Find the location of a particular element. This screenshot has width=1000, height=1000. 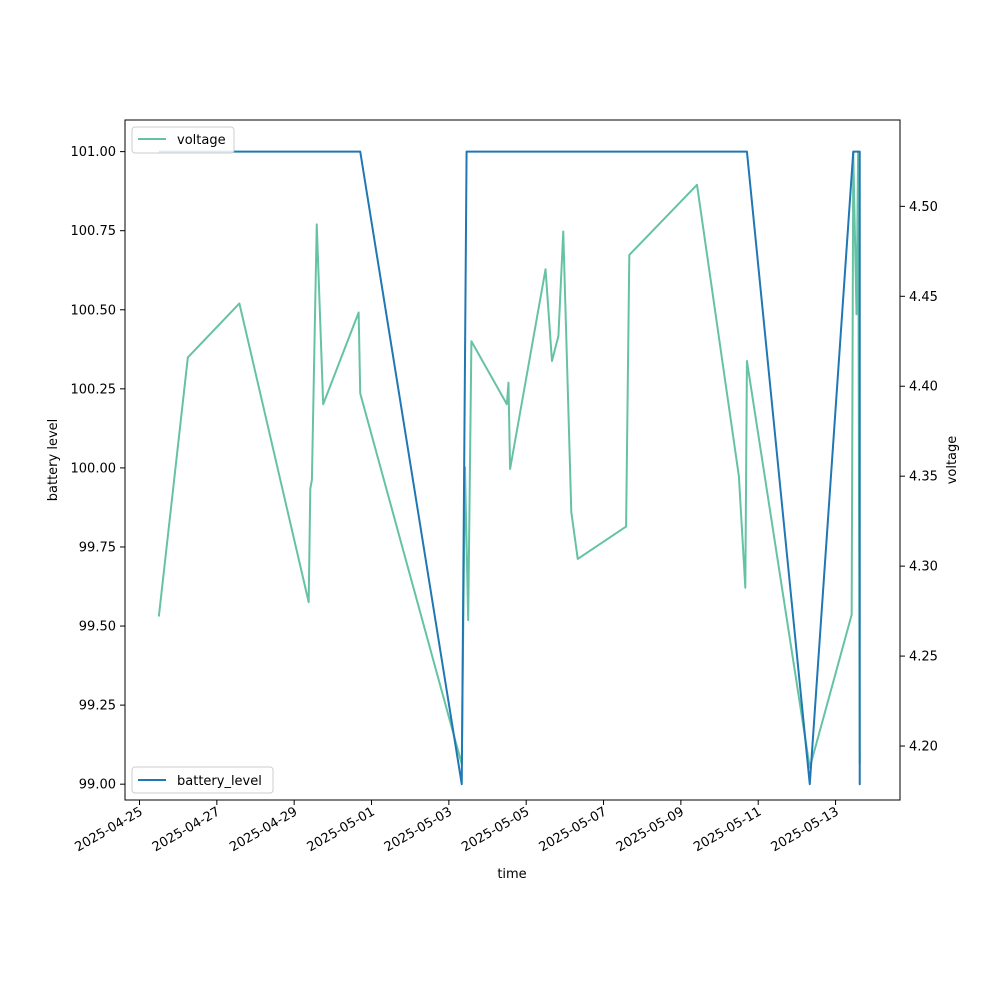

x-tick-label: 2025-05-09 is located at coordinates (650, 829).